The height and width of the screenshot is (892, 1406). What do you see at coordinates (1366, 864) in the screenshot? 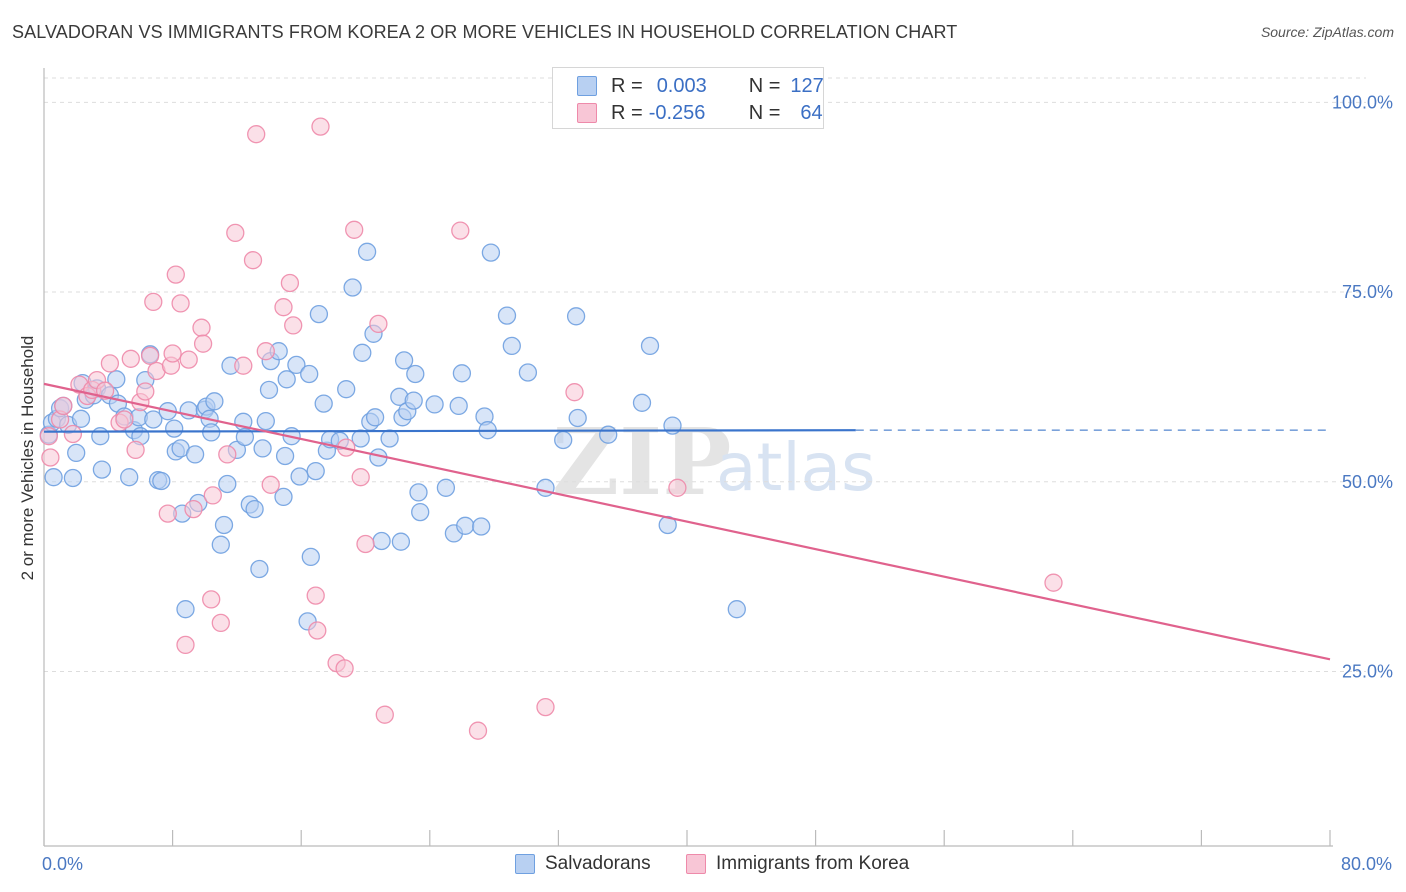
I see `x-tick-label: 80.0%` at bounding box center [1366, 864].